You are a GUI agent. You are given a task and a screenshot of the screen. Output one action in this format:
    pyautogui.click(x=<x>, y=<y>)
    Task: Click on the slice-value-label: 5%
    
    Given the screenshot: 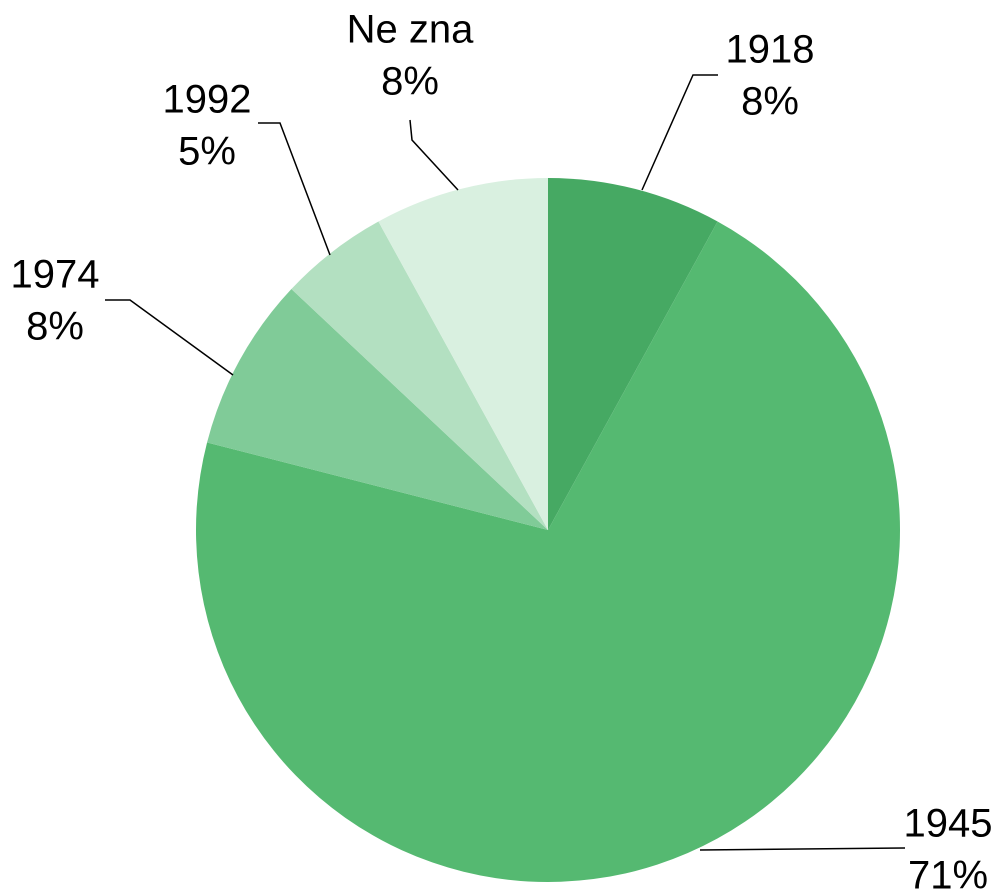 What is the action you would take?
    pyautogui.click(x=207, y=152)
    